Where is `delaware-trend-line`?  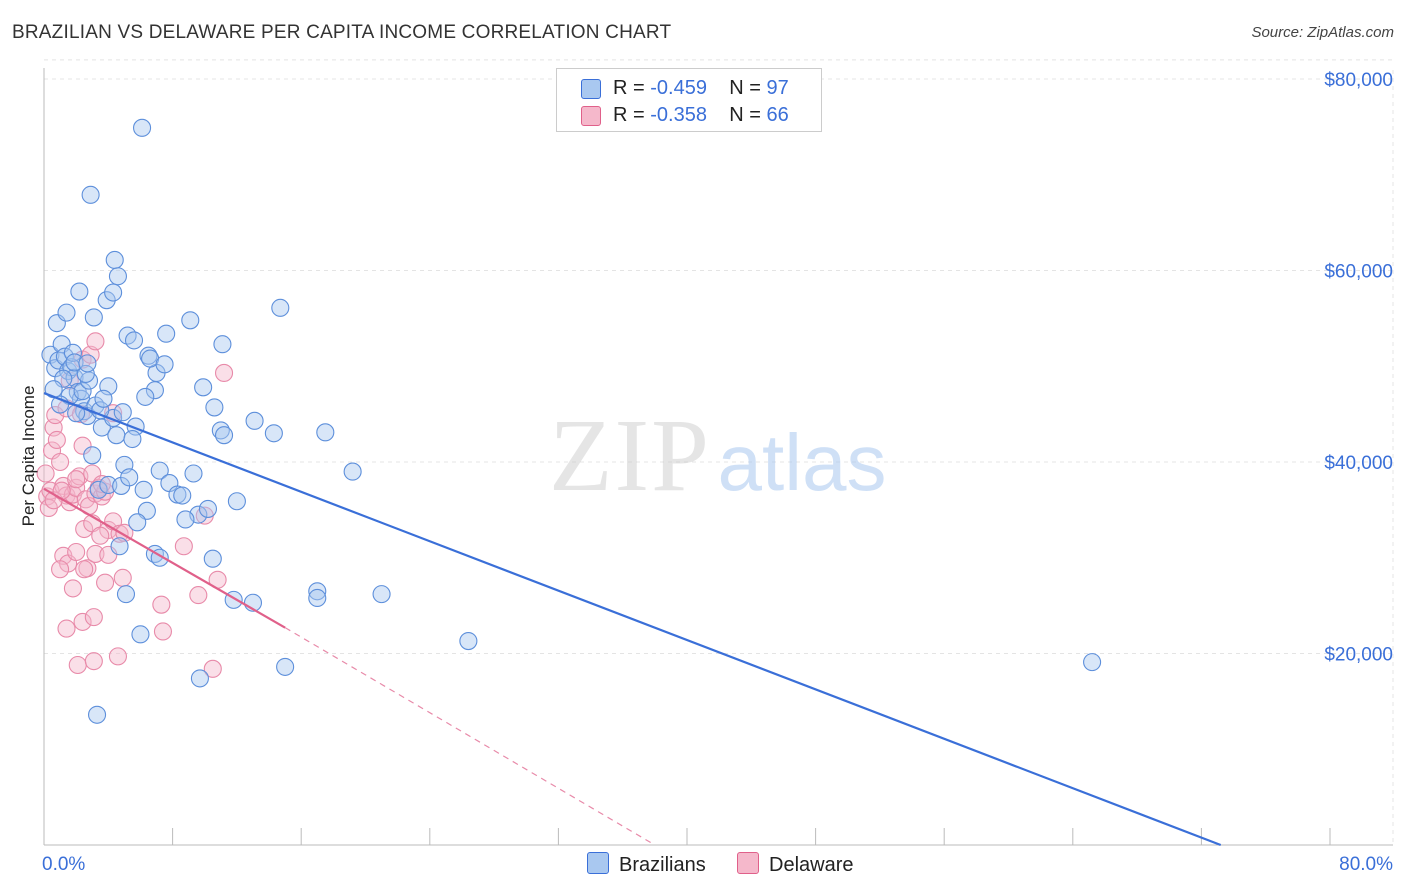 delaware-trend-line is located at coordinates (164, 558).